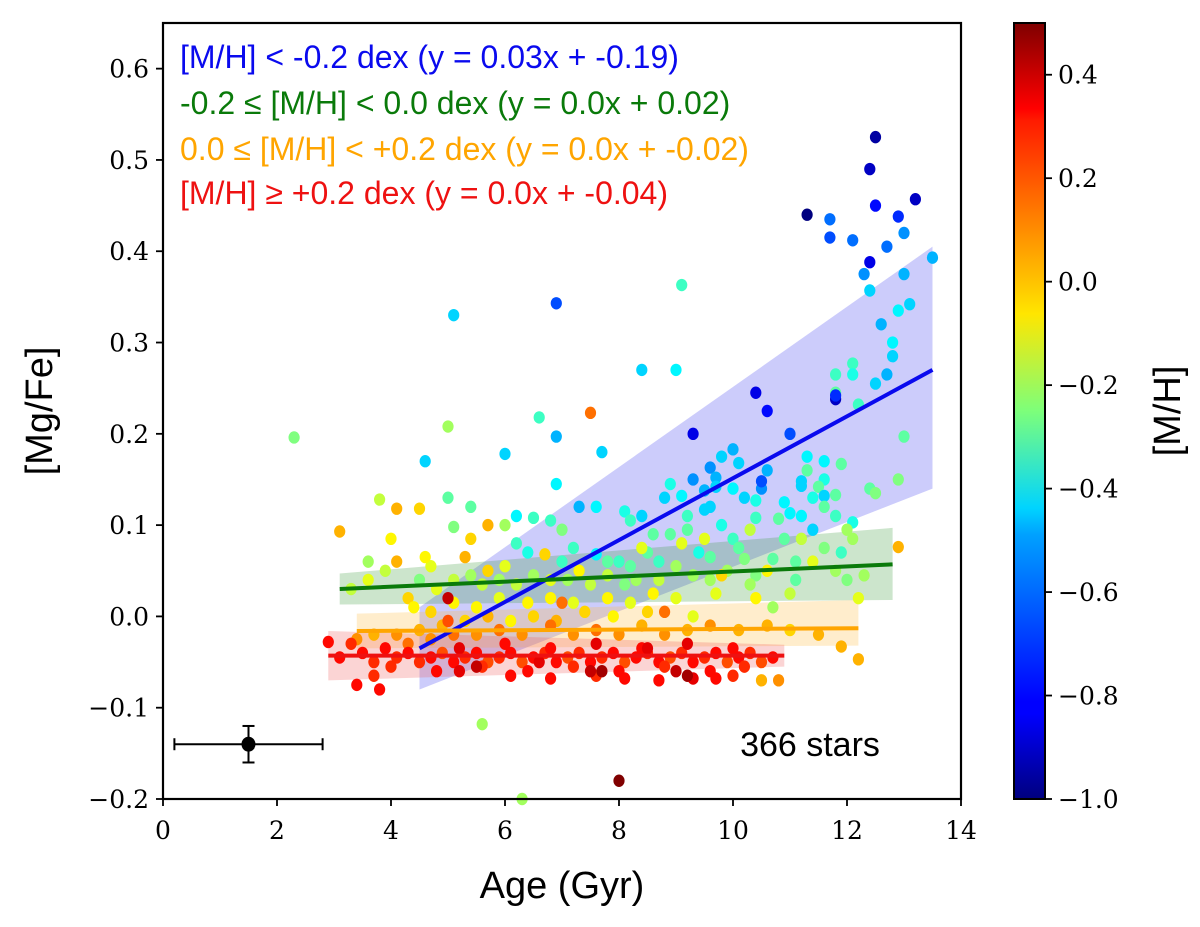 Image resolution: width=1200 pixels, height=927 pixels. I want to click on x-tick-label: 0, so click(163, 830).